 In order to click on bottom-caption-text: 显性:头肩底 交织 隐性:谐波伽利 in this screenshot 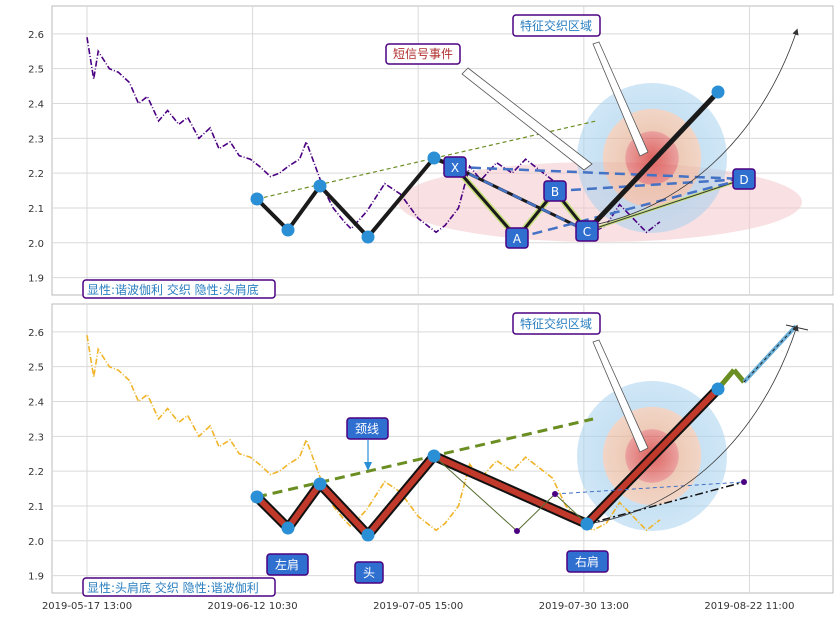, I will do `click(173, 587)`.